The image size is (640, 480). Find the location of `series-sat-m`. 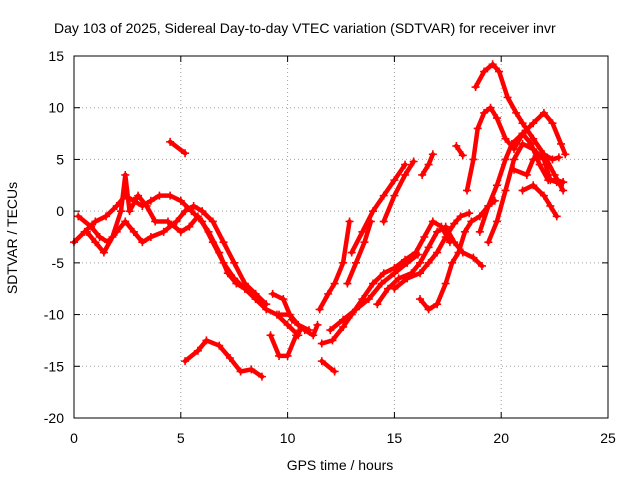

series-sat-m is located at coordinates (378, 208).